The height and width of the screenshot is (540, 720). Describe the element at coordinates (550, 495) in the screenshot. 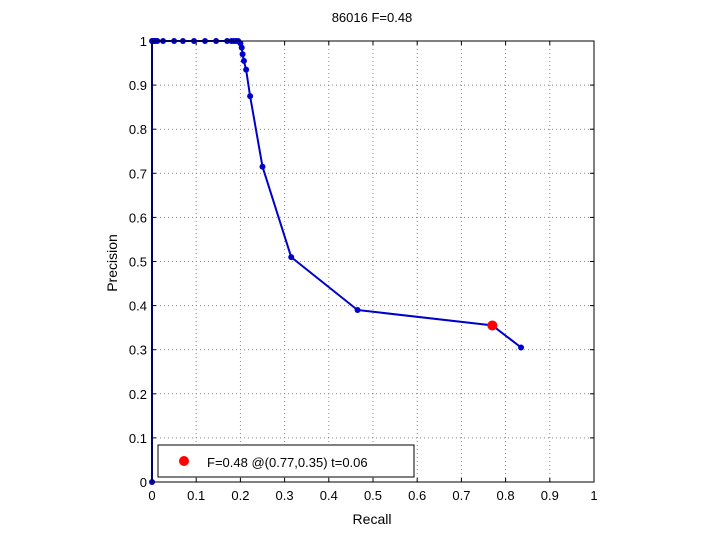

I see `x-tick-label: 0.9` at that location.